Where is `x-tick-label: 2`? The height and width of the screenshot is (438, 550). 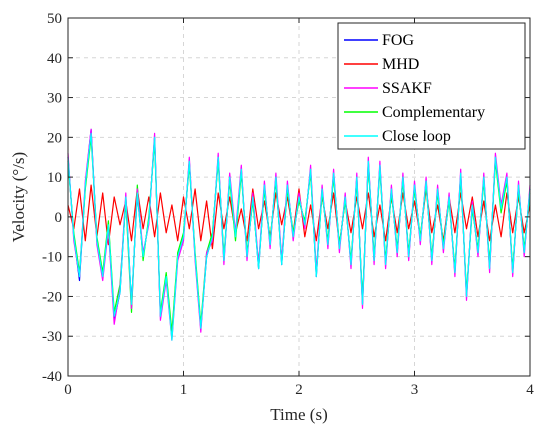 x-tick-label: 2 is located at coordinates (299, 390).